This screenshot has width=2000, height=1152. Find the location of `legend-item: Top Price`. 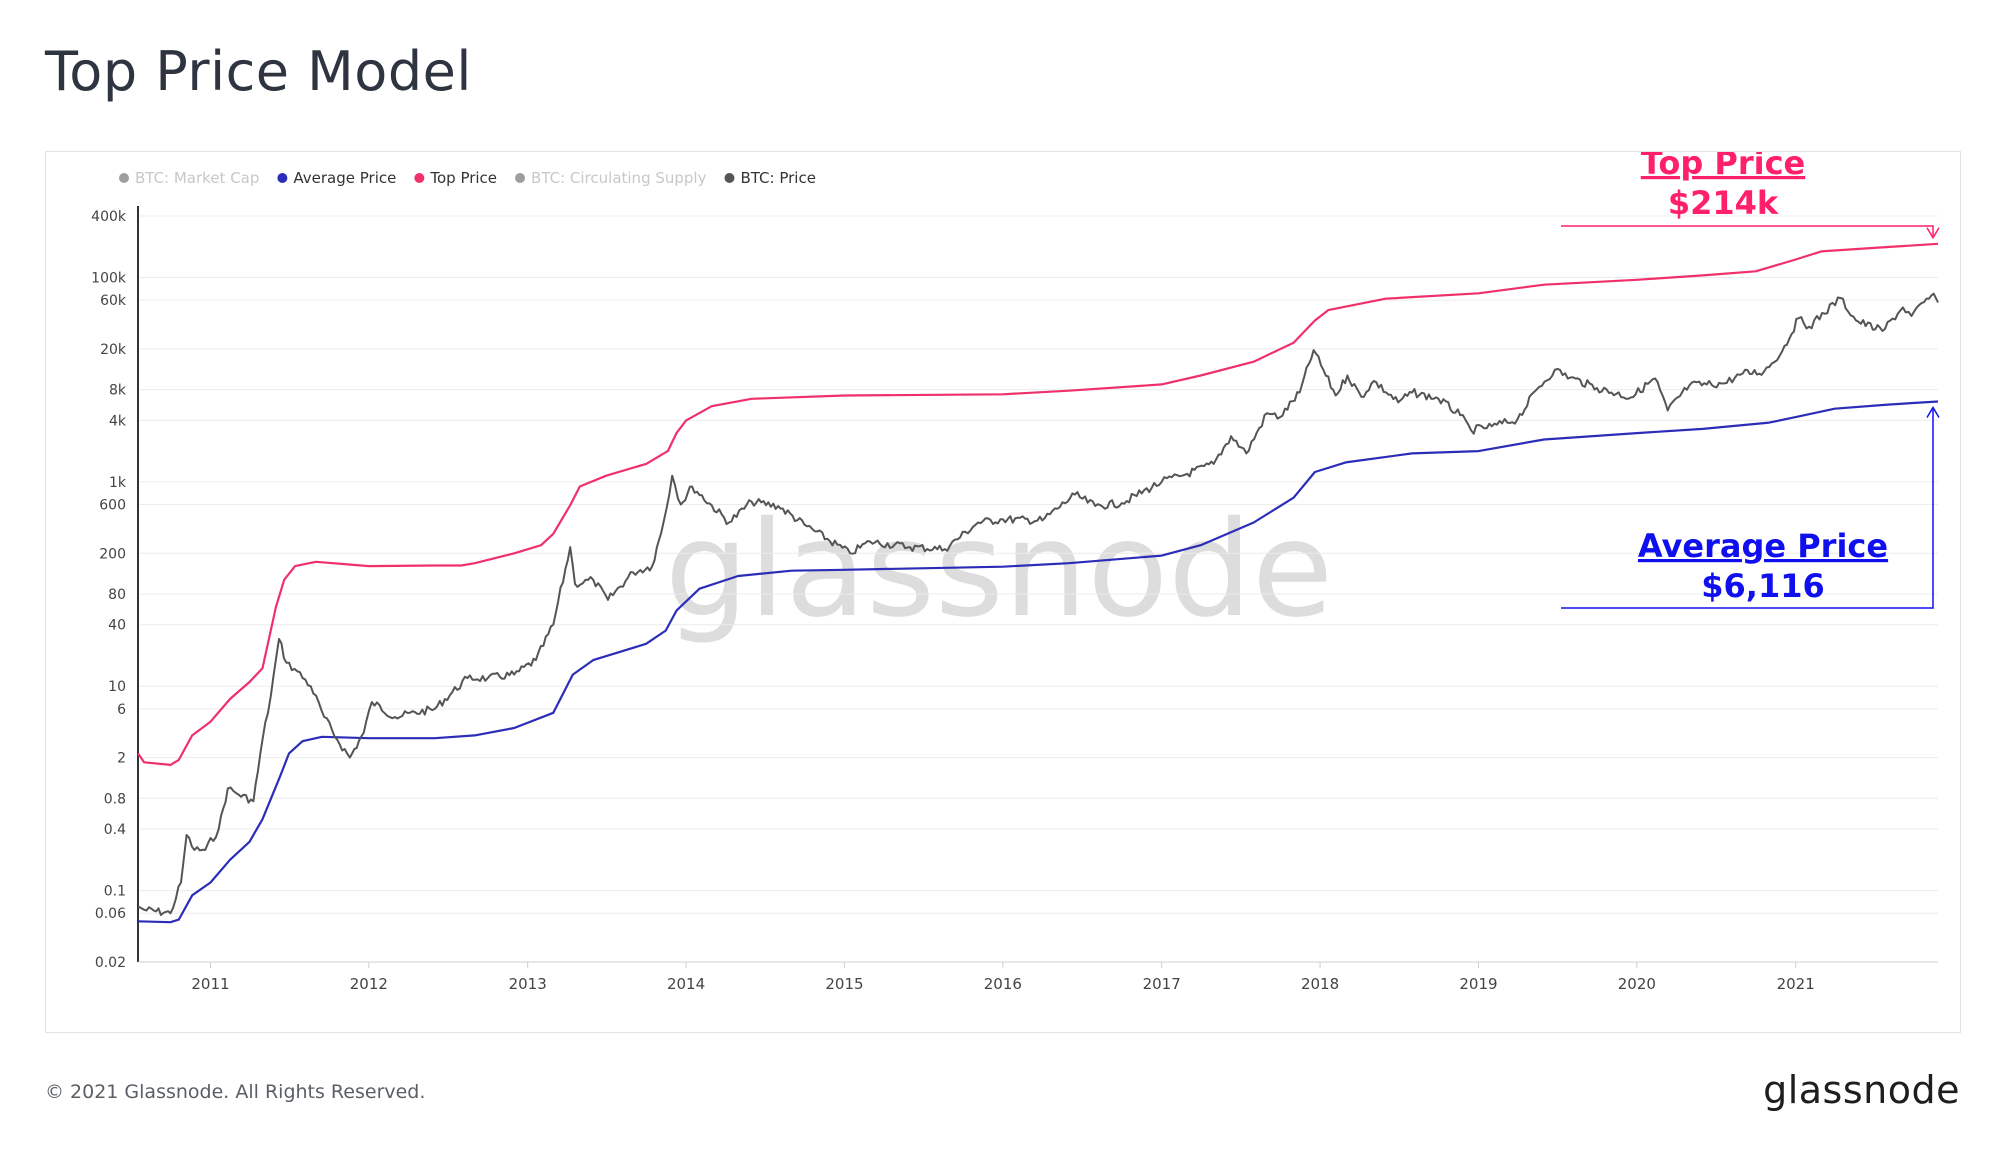

legend-item: Top Price is located at coordinates (455, 178).